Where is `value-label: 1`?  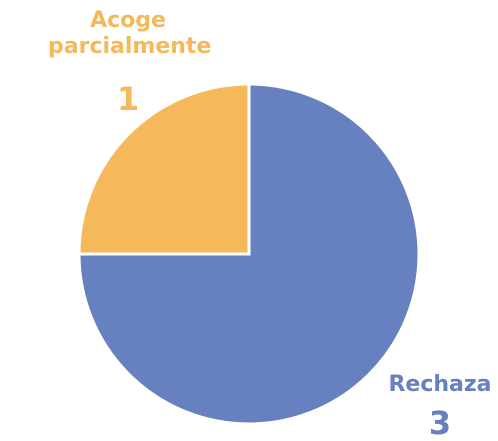
value-label: 1 is located at coordinates (128, 99).